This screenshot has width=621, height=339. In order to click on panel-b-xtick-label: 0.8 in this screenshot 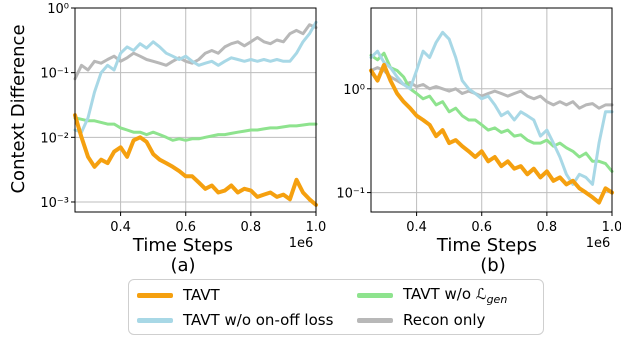, I will do `click(547, 227)`.